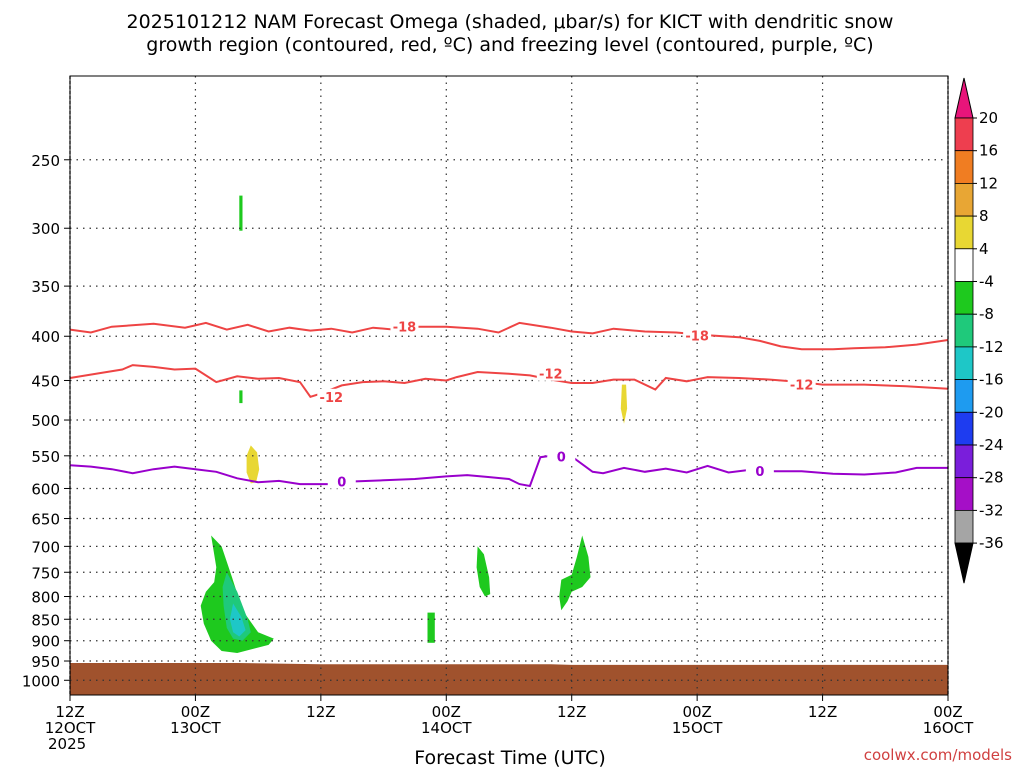 This screenshot has height=768, width=1024. I want to click on colorbar-label-1: 16, so click(988, 151).